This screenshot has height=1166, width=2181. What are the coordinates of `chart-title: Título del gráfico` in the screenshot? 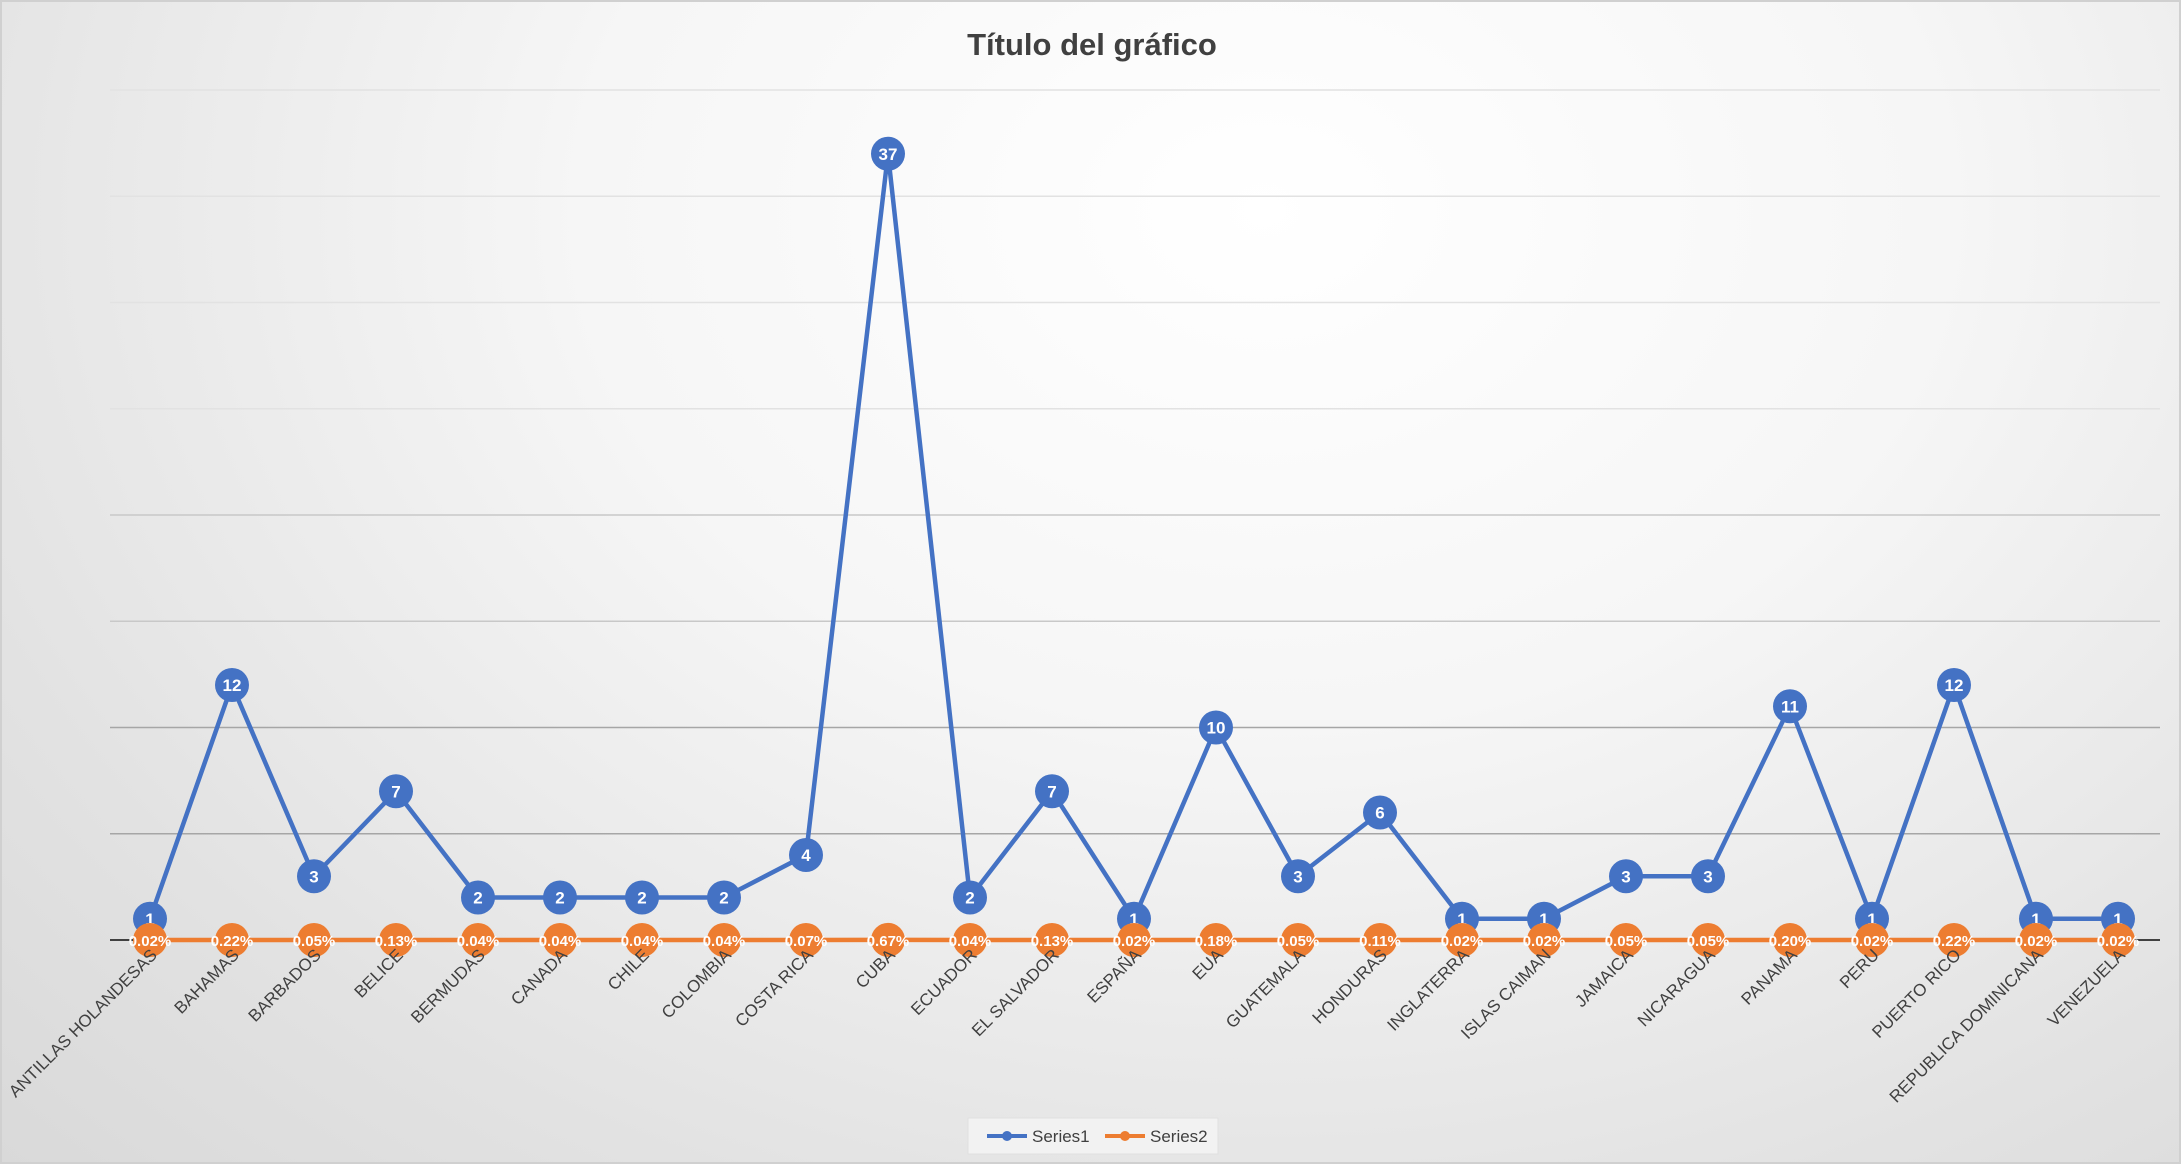 It's located at (1092, 44).